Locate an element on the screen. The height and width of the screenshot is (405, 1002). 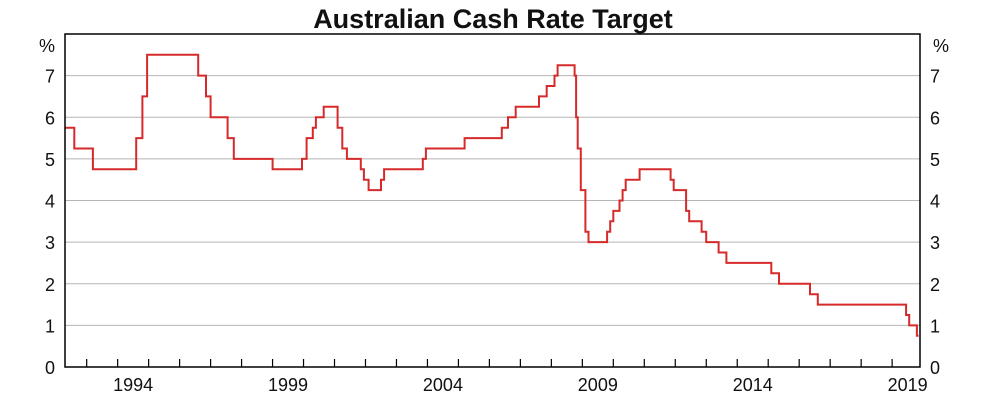
y-tick-label-right: 1 is located at coordinates (935, 326).